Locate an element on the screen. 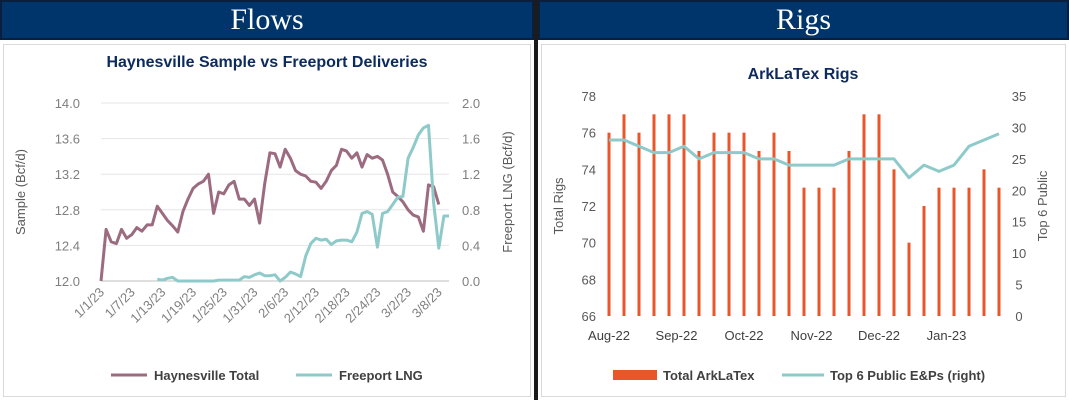 The image size is (1069, 400). y2-tick-label: 1.6 is located at coordinates (471, 139).